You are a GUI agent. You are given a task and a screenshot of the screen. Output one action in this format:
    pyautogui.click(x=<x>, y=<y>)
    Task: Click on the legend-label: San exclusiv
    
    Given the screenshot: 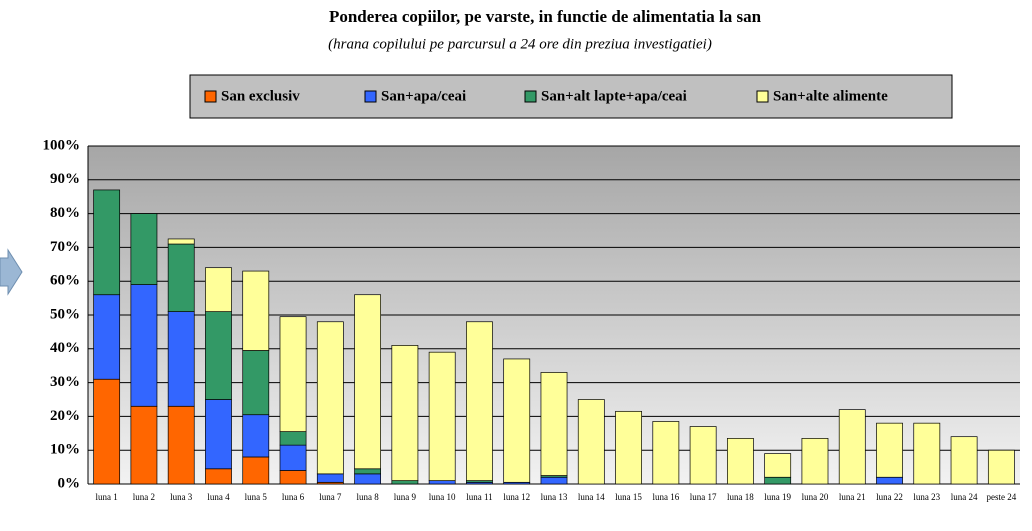 What is the action you would take?
    pyautogui.click(x=260, y=96)
    